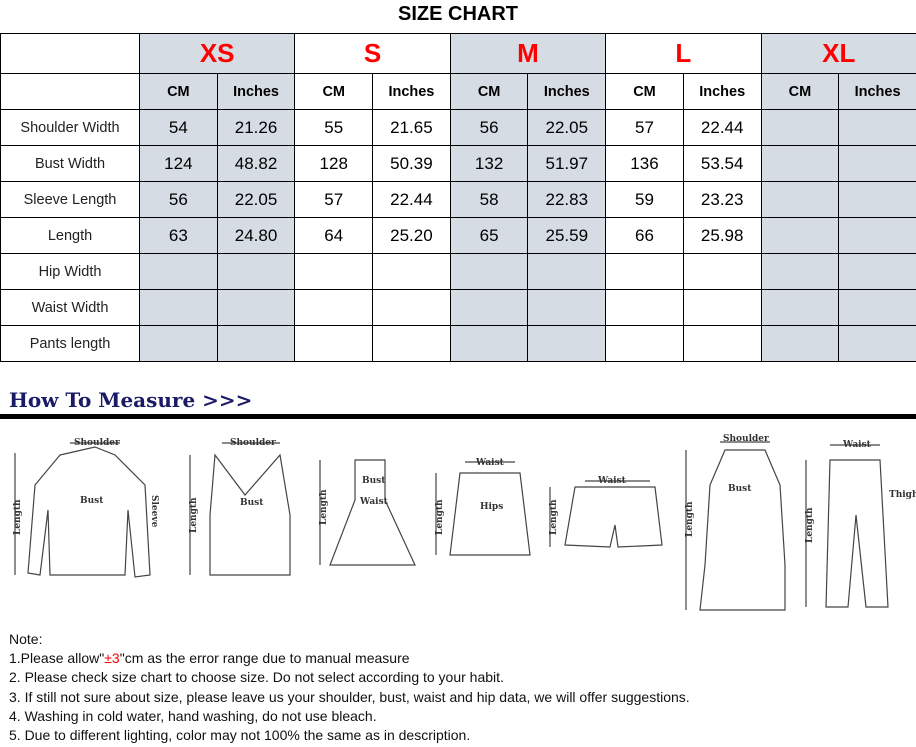  What do you see at coordinates (458, 416) in the screenshot?
I see `divider` at bounding box center [458, 416].